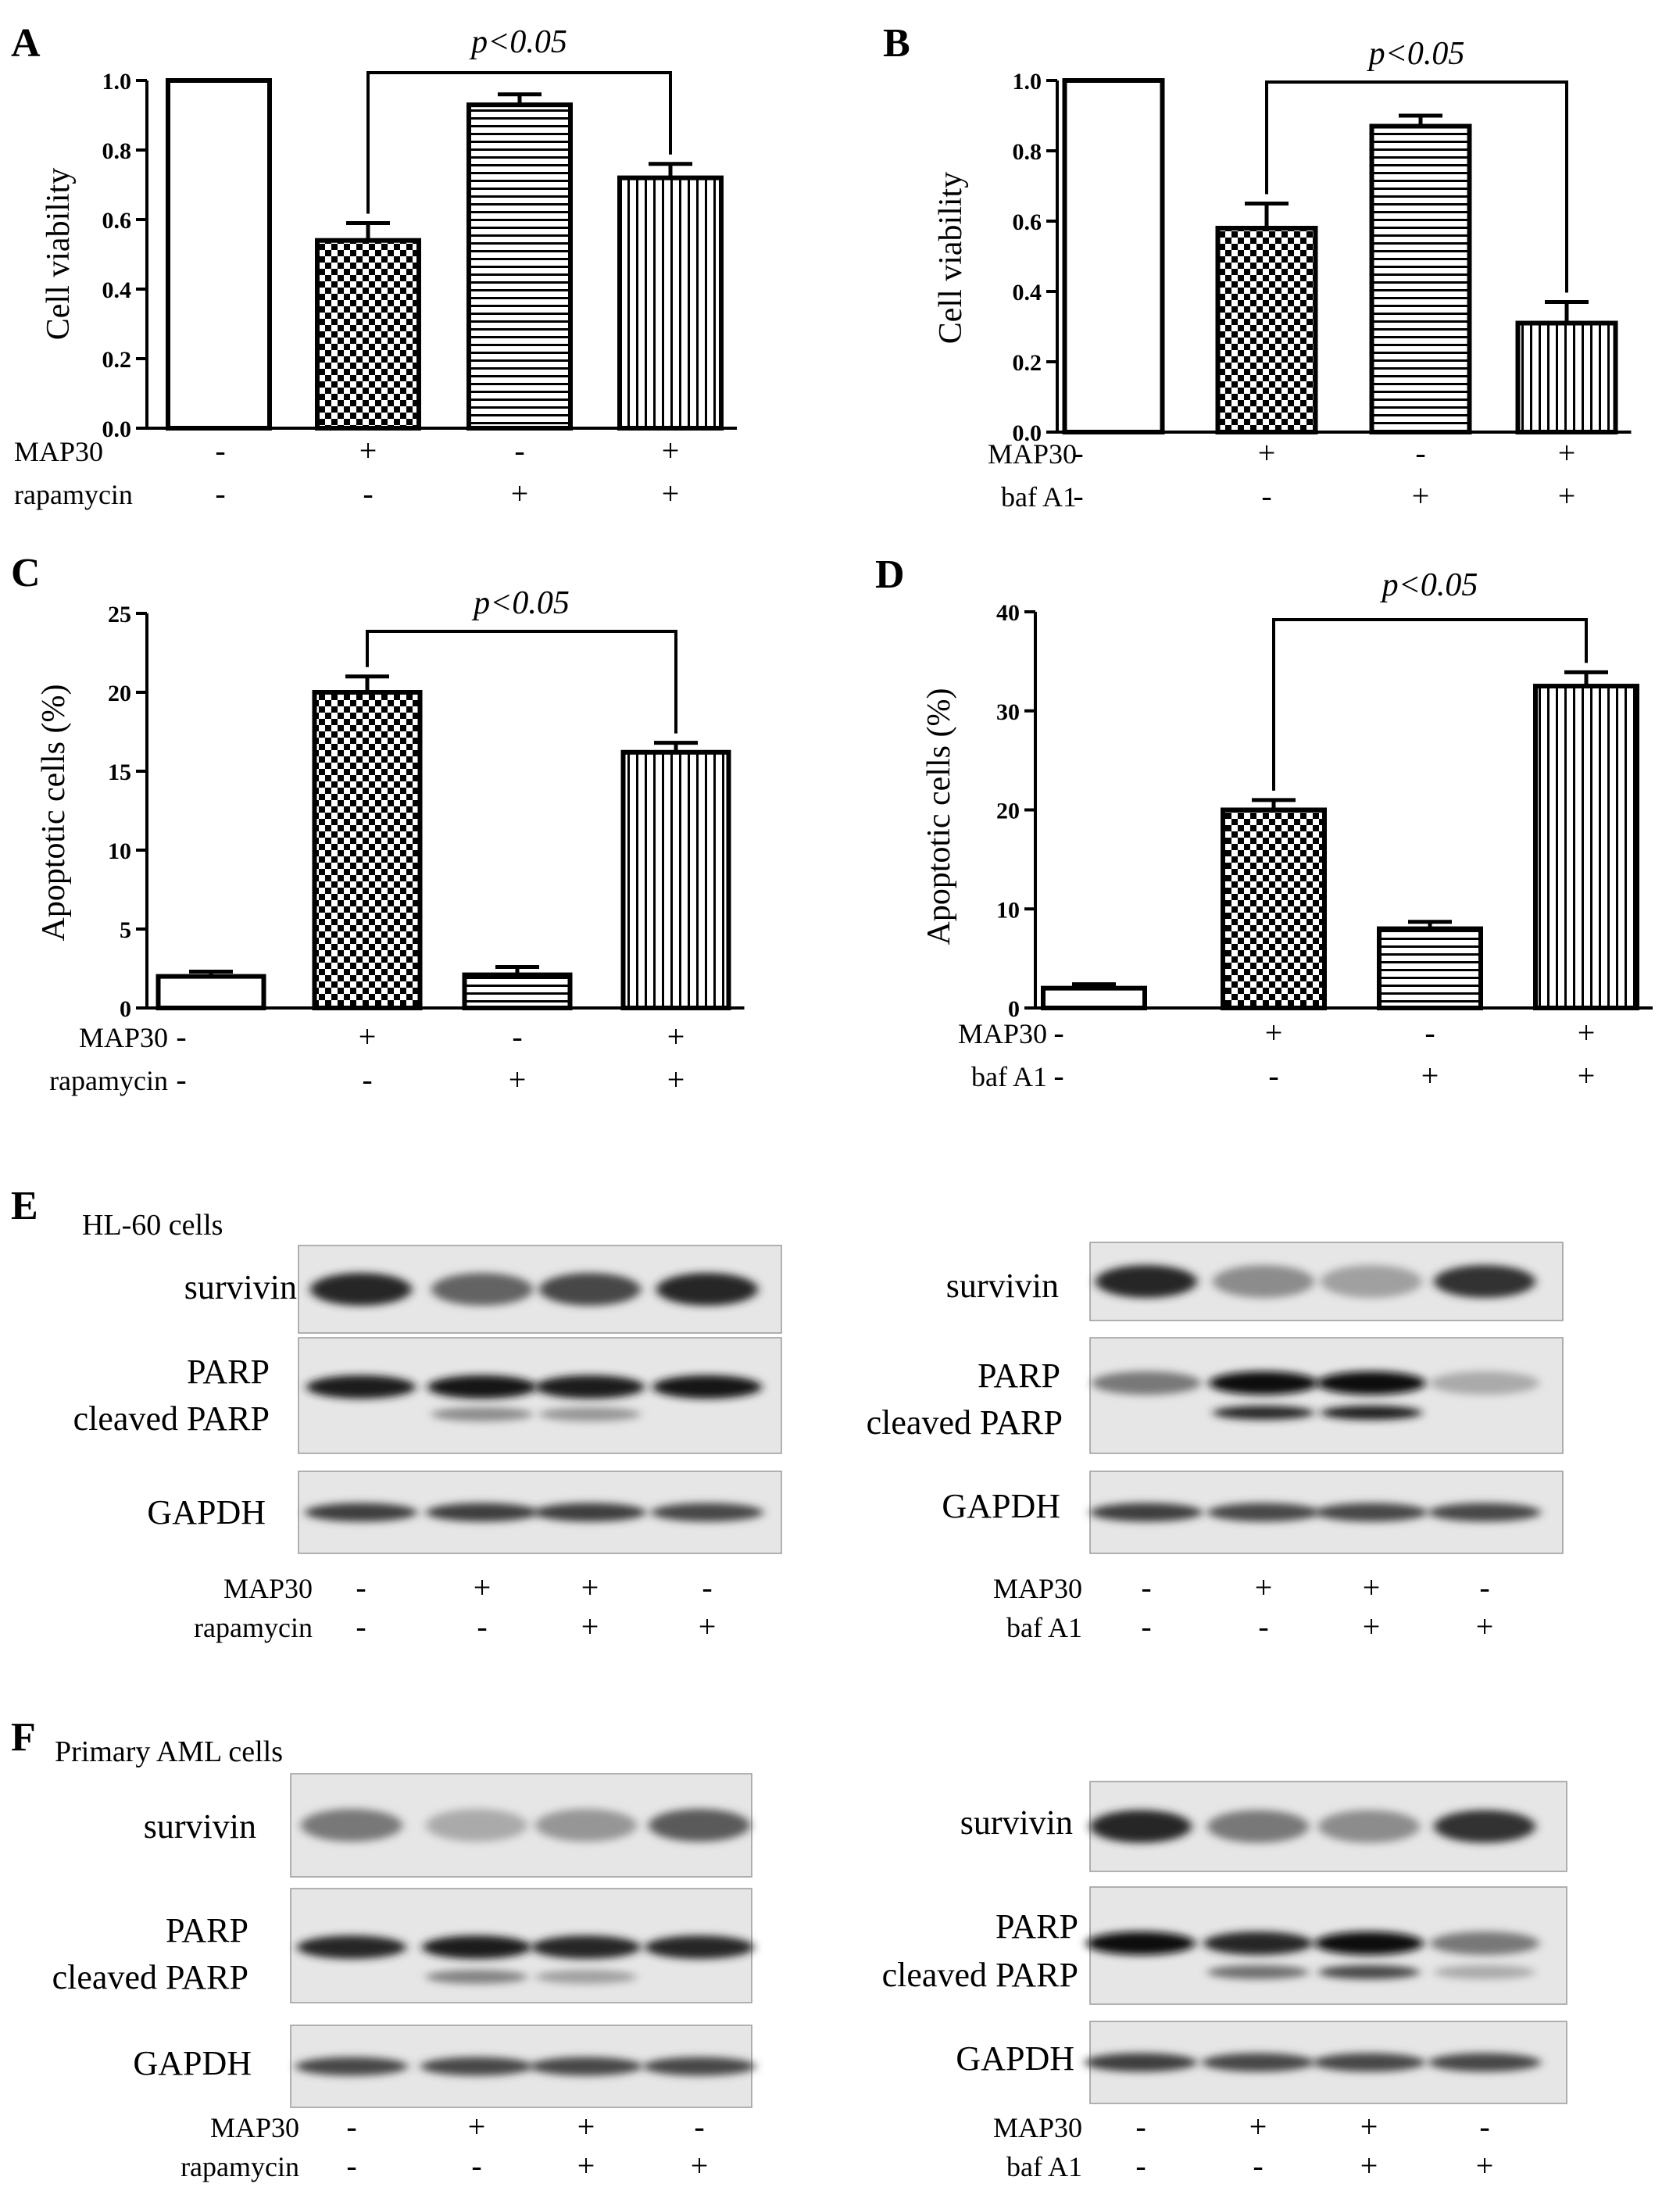 The width and height of the screenshot is (1680, 2198). I want to click on y-tick-label: 0.2, so click(1027, 363).